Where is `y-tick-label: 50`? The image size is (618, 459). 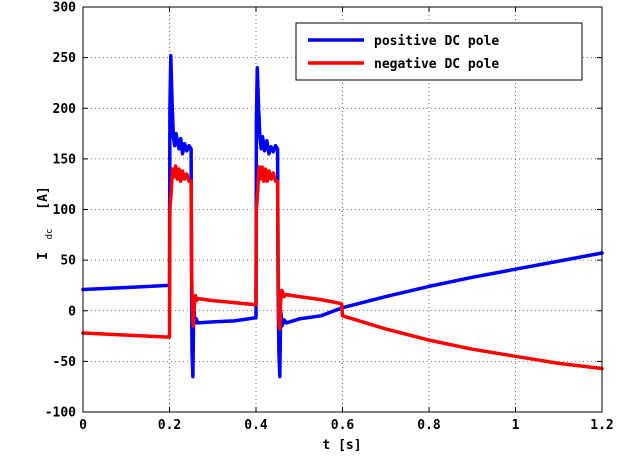 y-tick-label: 50 is located at coordinates (68, 261).